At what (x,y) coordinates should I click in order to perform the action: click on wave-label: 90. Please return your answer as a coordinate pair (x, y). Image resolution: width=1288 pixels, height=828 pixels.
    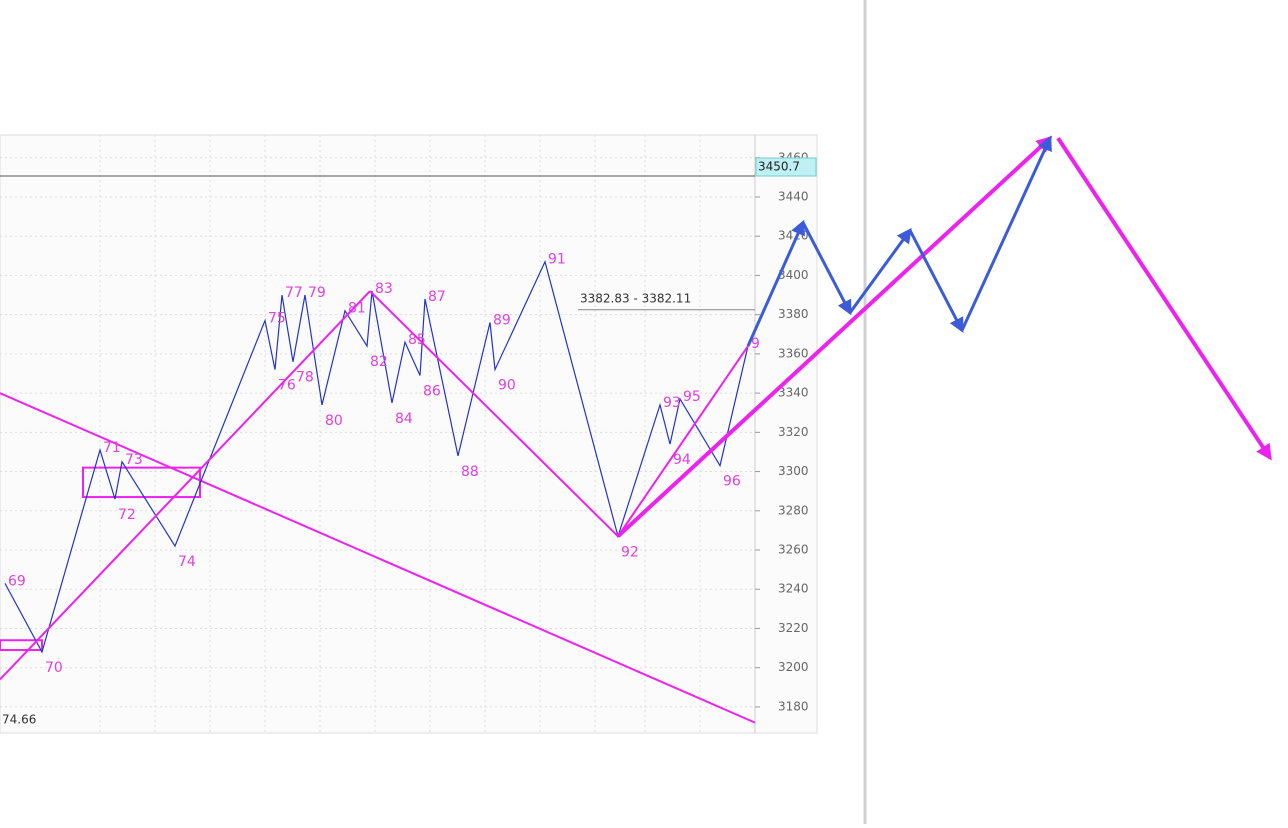
    Looking at the image, I should click on (507, 386).